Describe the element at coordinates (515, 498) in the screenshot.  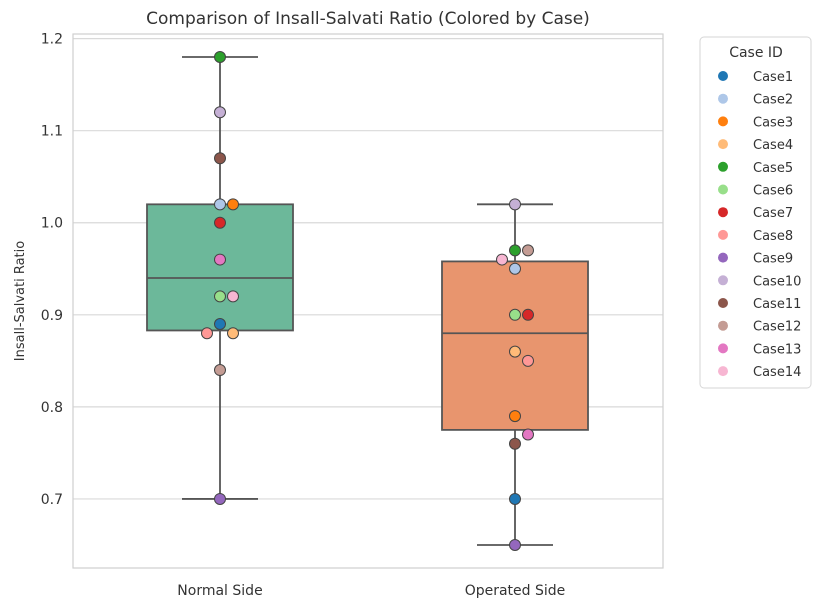
I see `point-case1-operated` at that location.